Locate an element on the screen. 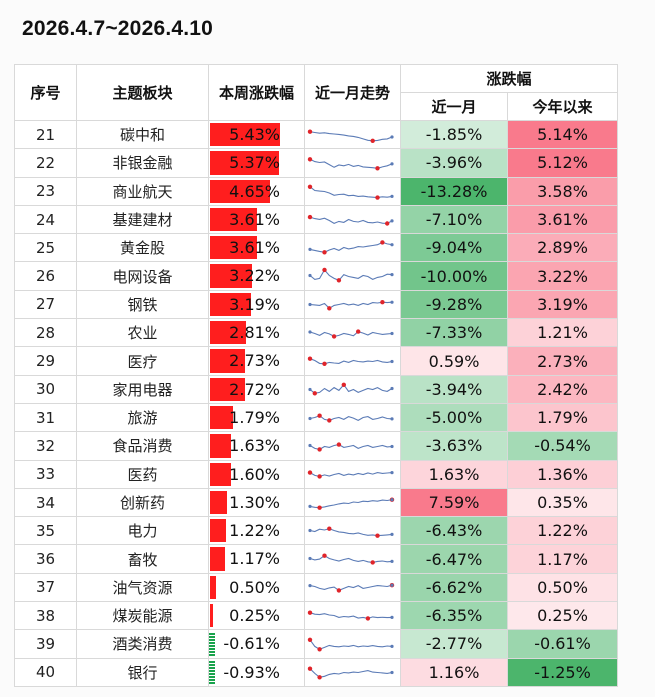 This screenshot has width=655, height=697. week-change-value: 0.25% is located at coordinates (254, 616).